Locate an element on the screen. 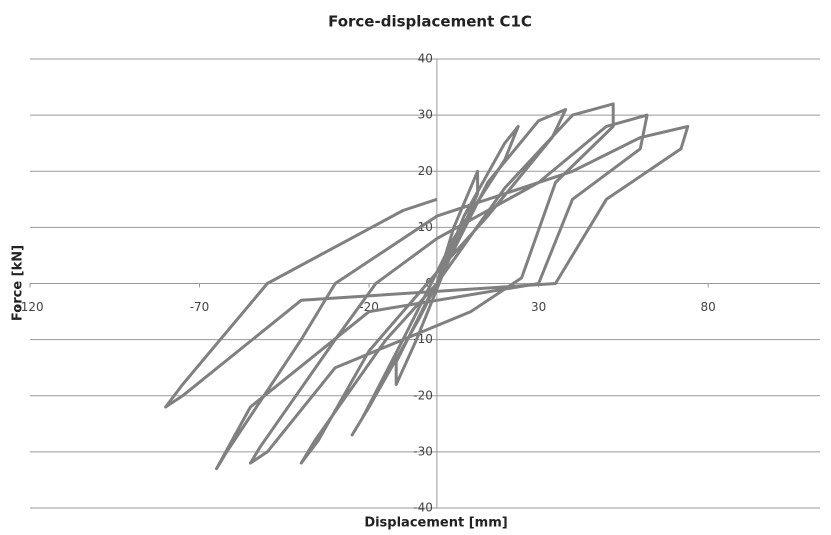  y-tick-label: 10 is located at coordinates (425, 227).